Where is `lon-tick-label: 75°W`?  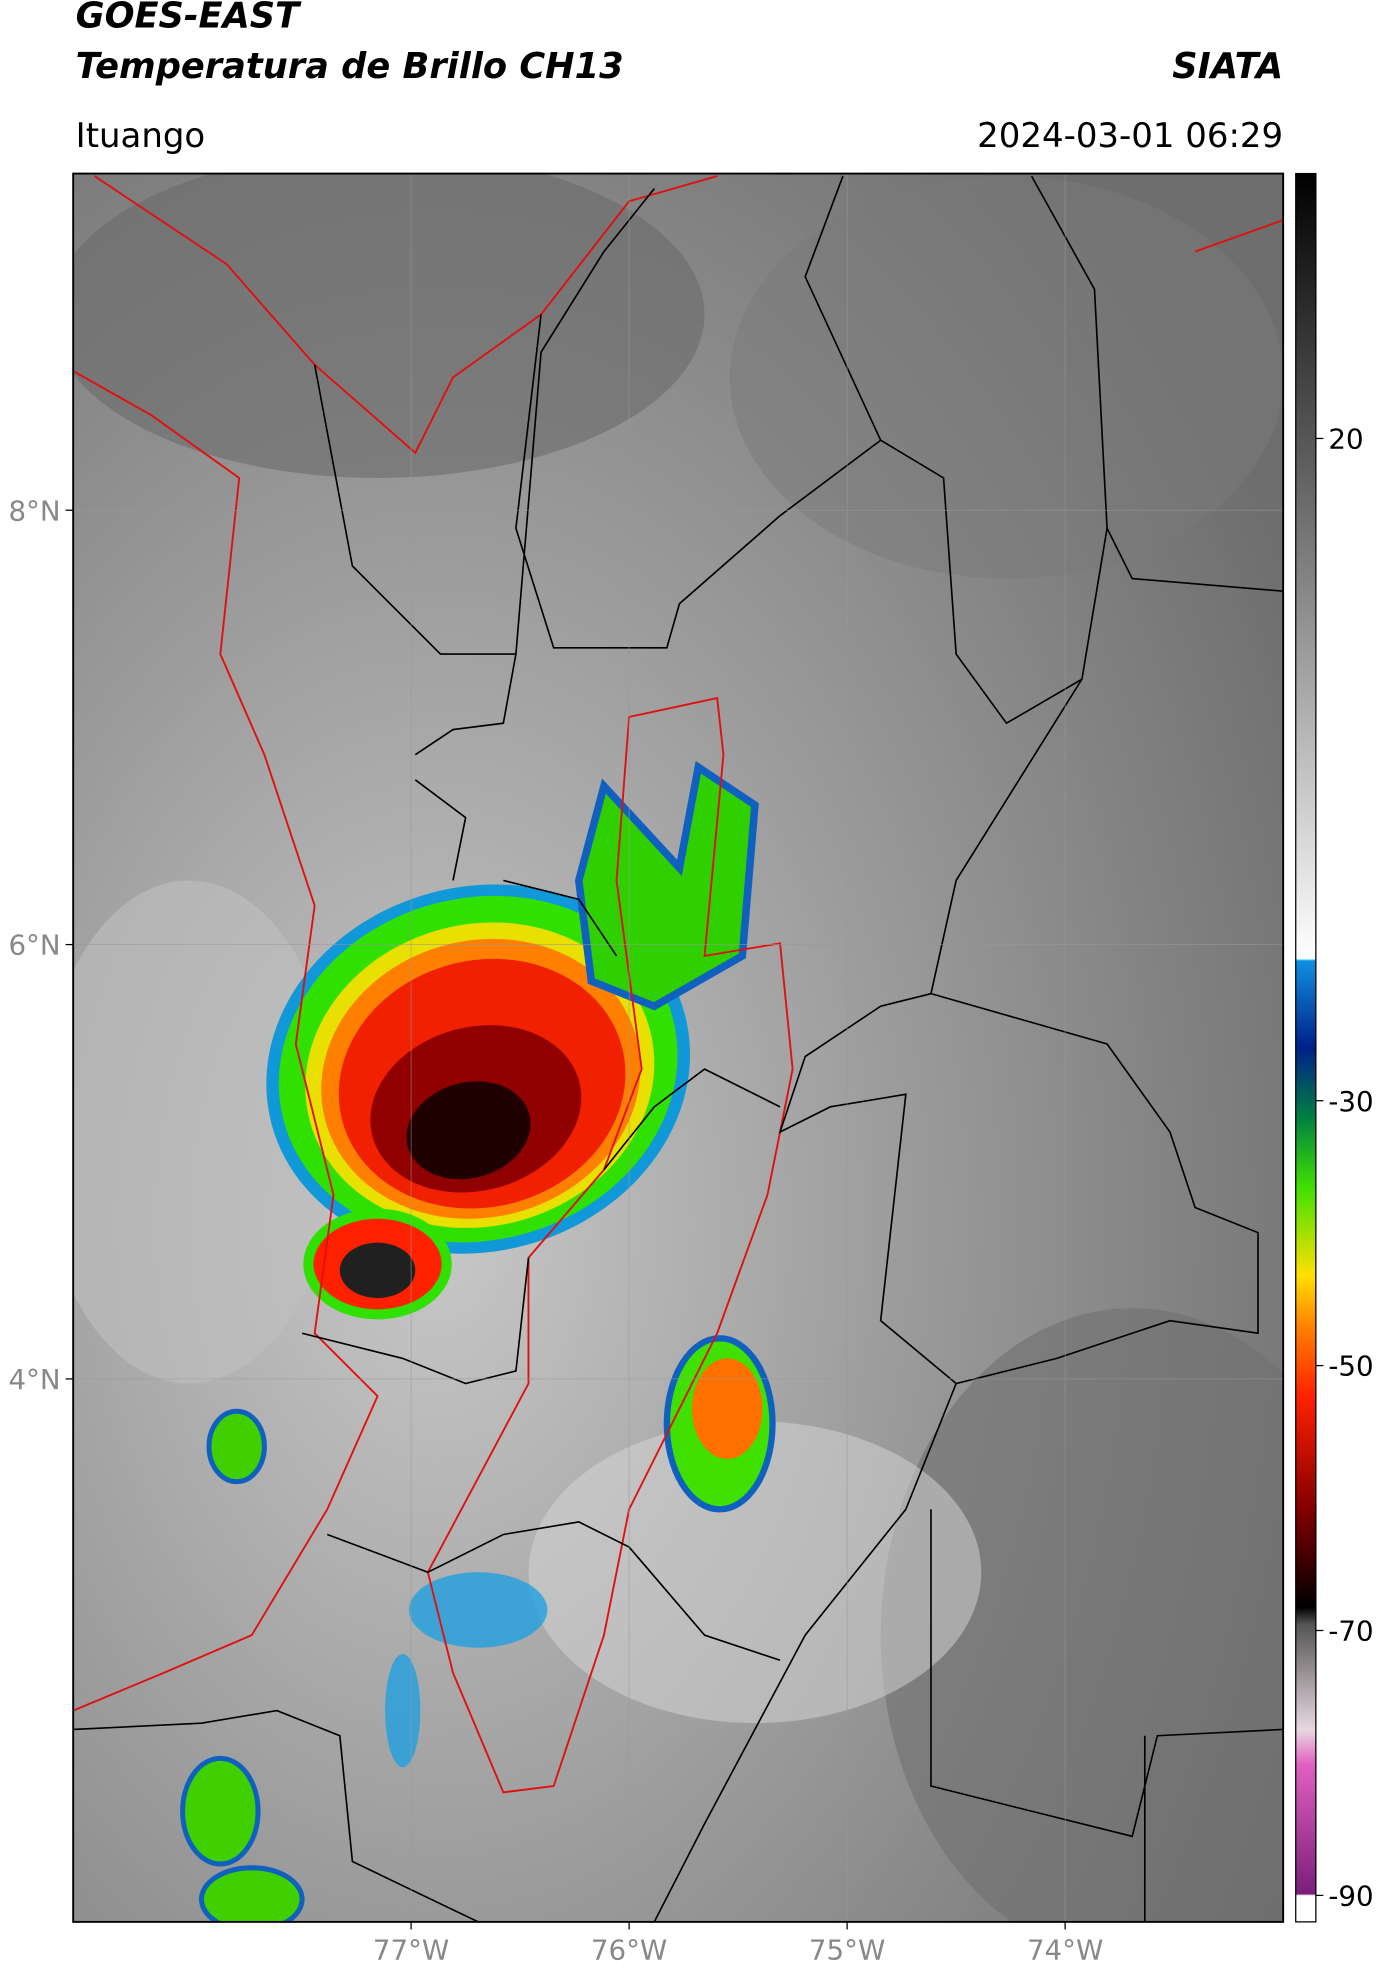
lon-tick-label: 75°W is located at coordinates (847, 1950).